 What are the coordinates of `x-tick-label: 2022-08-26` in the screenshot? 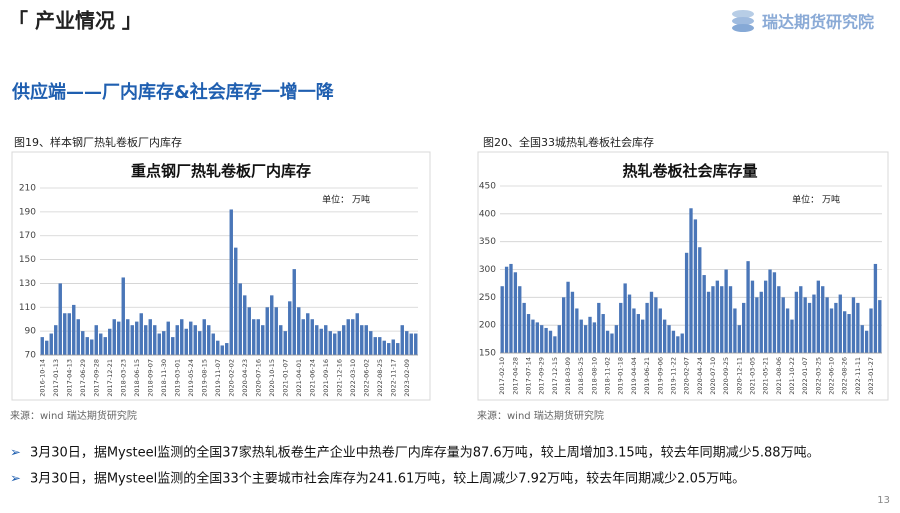 It's located at (845, 376).